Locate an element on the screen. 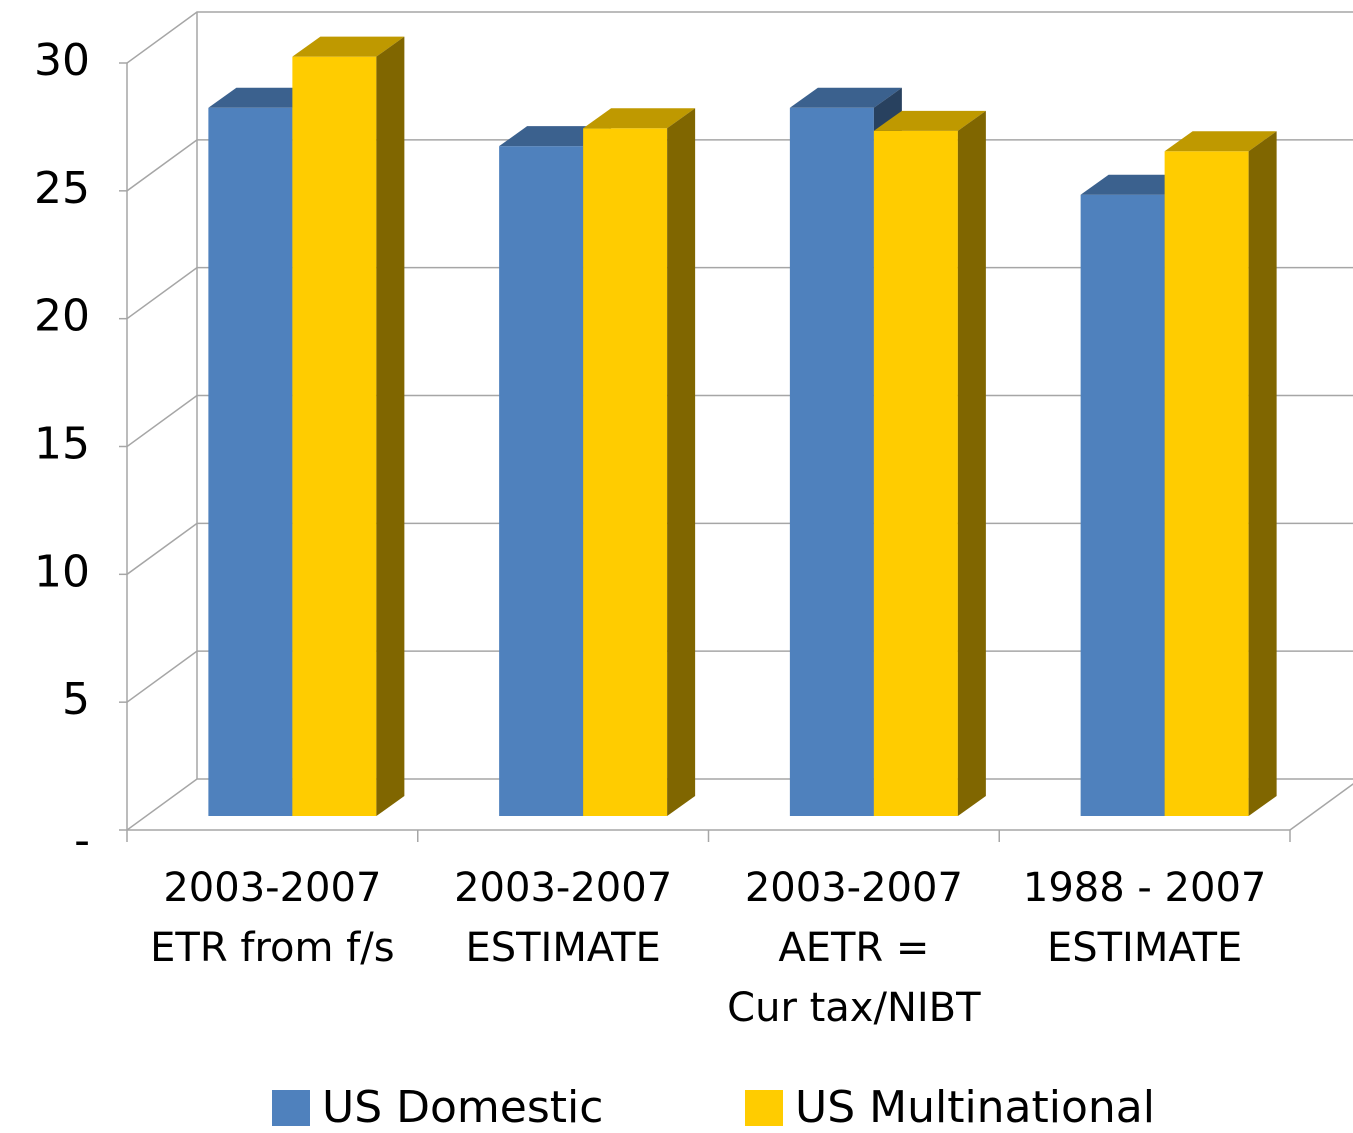  legend-label: US Multinational is located at coordinates (975, 1107).